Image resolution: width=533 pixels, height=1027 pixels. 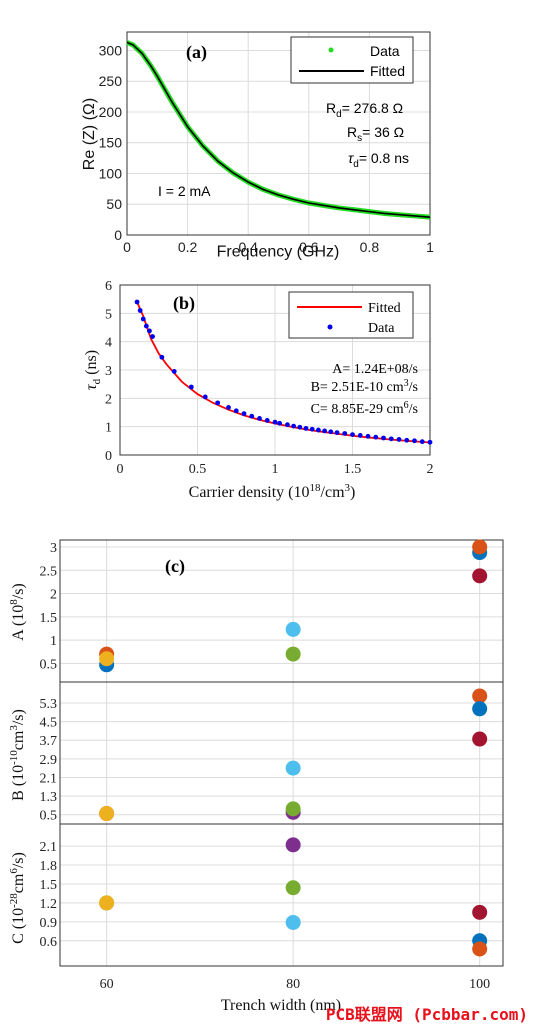 What do you see at coordinates (364, 386) in the screenshot?
I see `coef-b-annotation: B= 2.51E-10 cm3/s` at bounding box center [364, 386].